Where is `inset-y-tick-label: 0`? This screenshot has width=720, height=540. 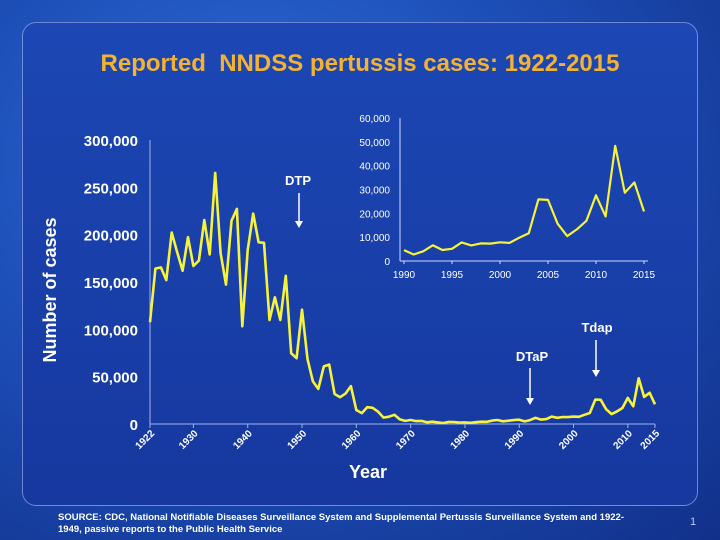
inset-y-tick-label: 0 is located at coordinates (387, 262).